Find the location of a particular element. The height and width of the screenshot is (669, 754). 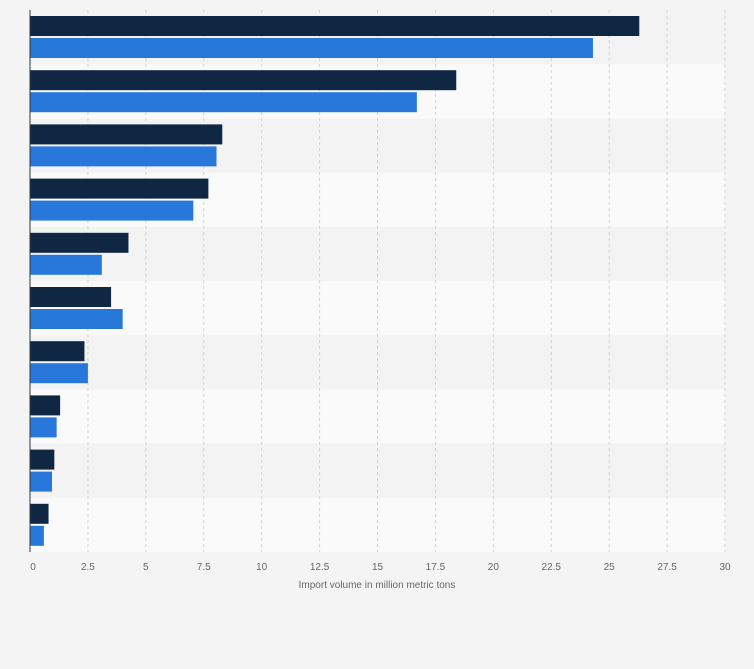

x-tick-label: 15 is located at coordinates (378, 567).